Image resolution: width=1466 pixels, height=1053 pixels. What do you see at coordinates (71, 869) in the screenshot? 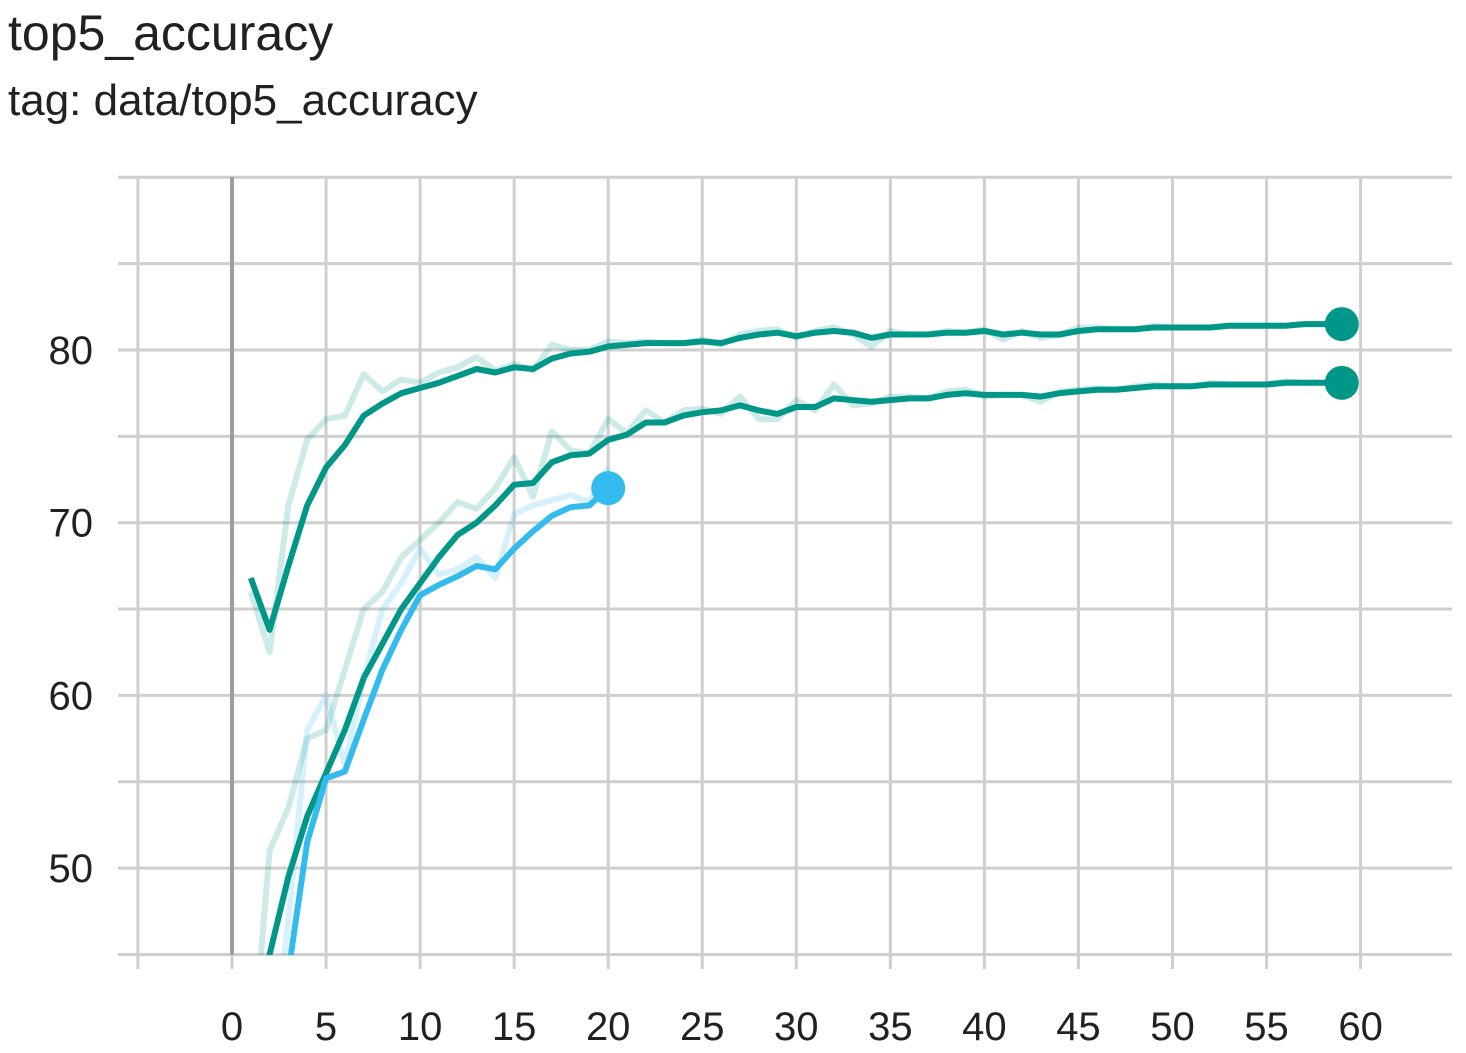
I see `y-tick-label: 50` at bounding box center [71, 869].